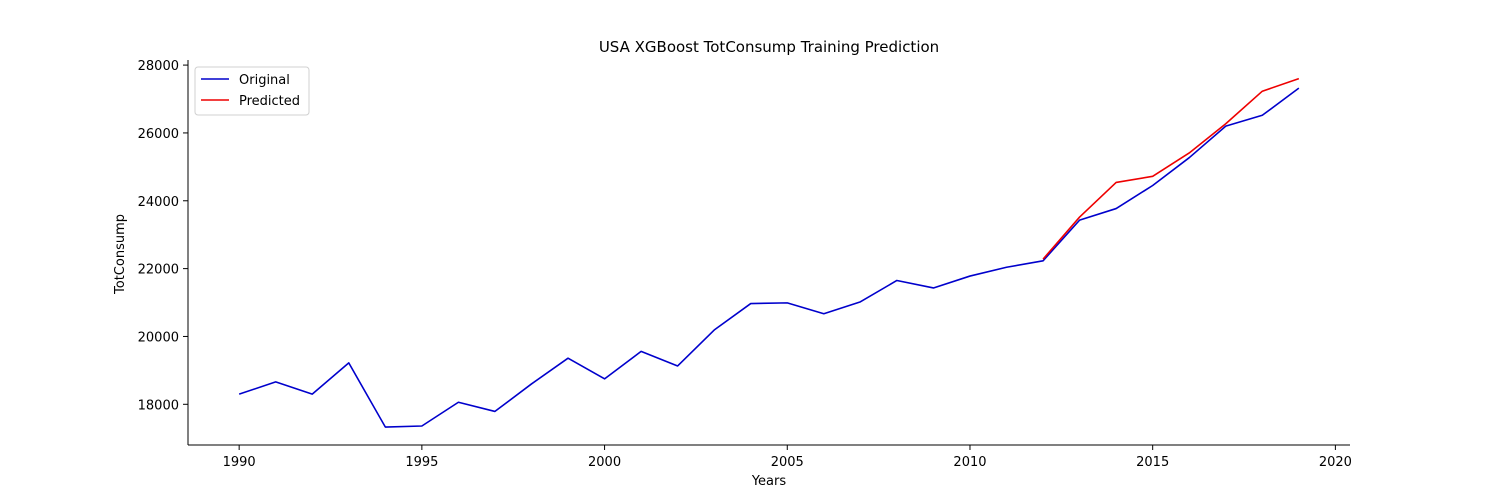 The height and width of the screenshot is (500, 1500). I want to click on x-axis-label: Years, so click(769, 481).